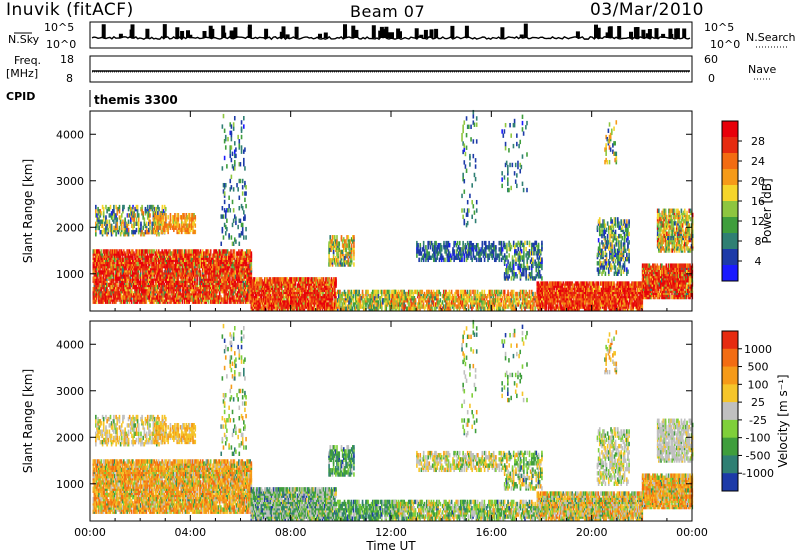  Describe the element at coordinates (647, 10) in the screenshot. I see `date-title: 03/Mar/2010` at that location.